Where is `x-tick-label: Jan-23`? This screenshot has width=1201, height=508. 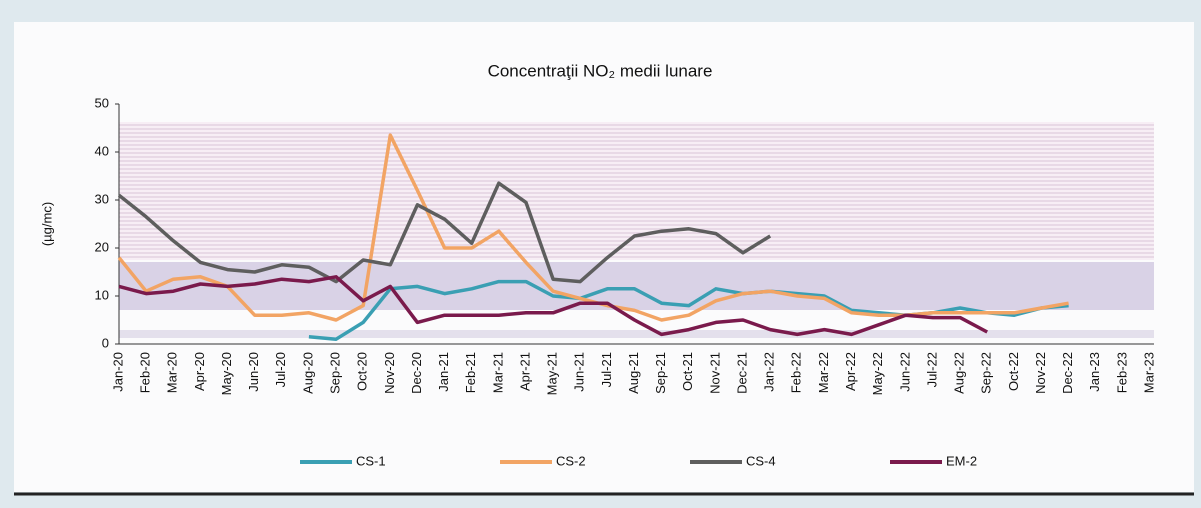 x-tick-label: Jan-23 is located at coordinates (1094, 372).